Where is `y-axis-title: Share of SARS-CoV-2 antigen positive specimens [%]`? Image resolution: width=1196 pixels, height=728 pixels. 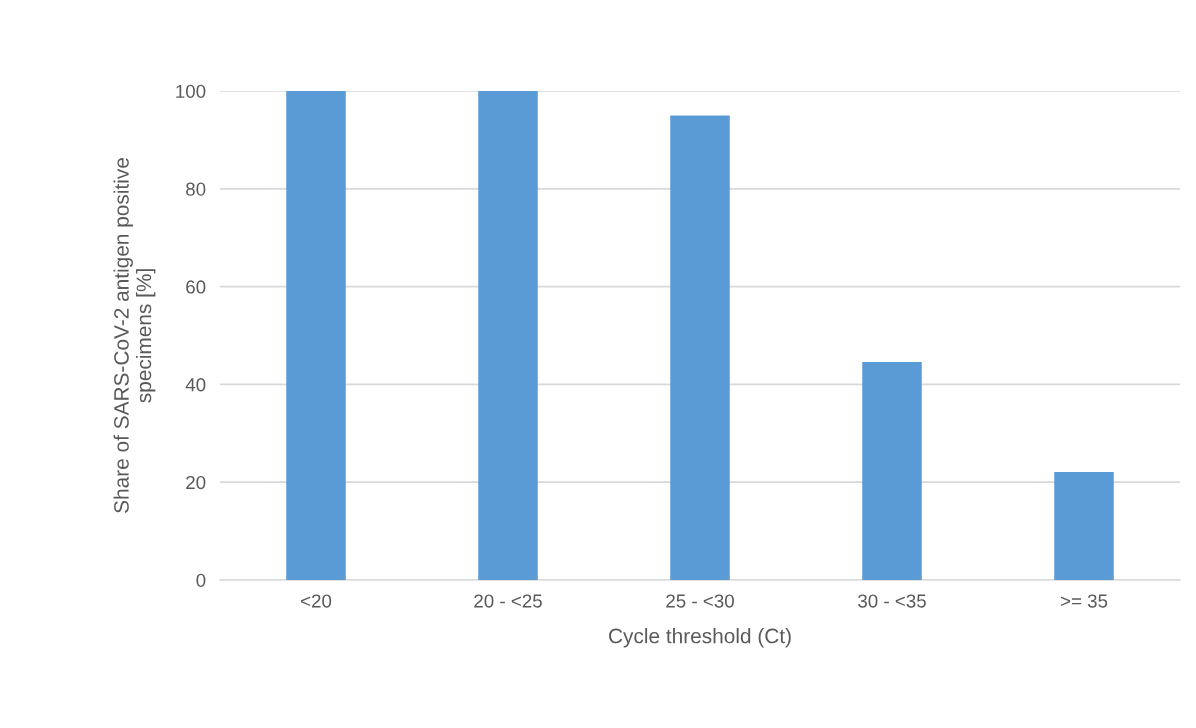 y-axis-title: Share of SARS-CoV-2 antigen positive specimens [%] is located at coordinates (134, 335).